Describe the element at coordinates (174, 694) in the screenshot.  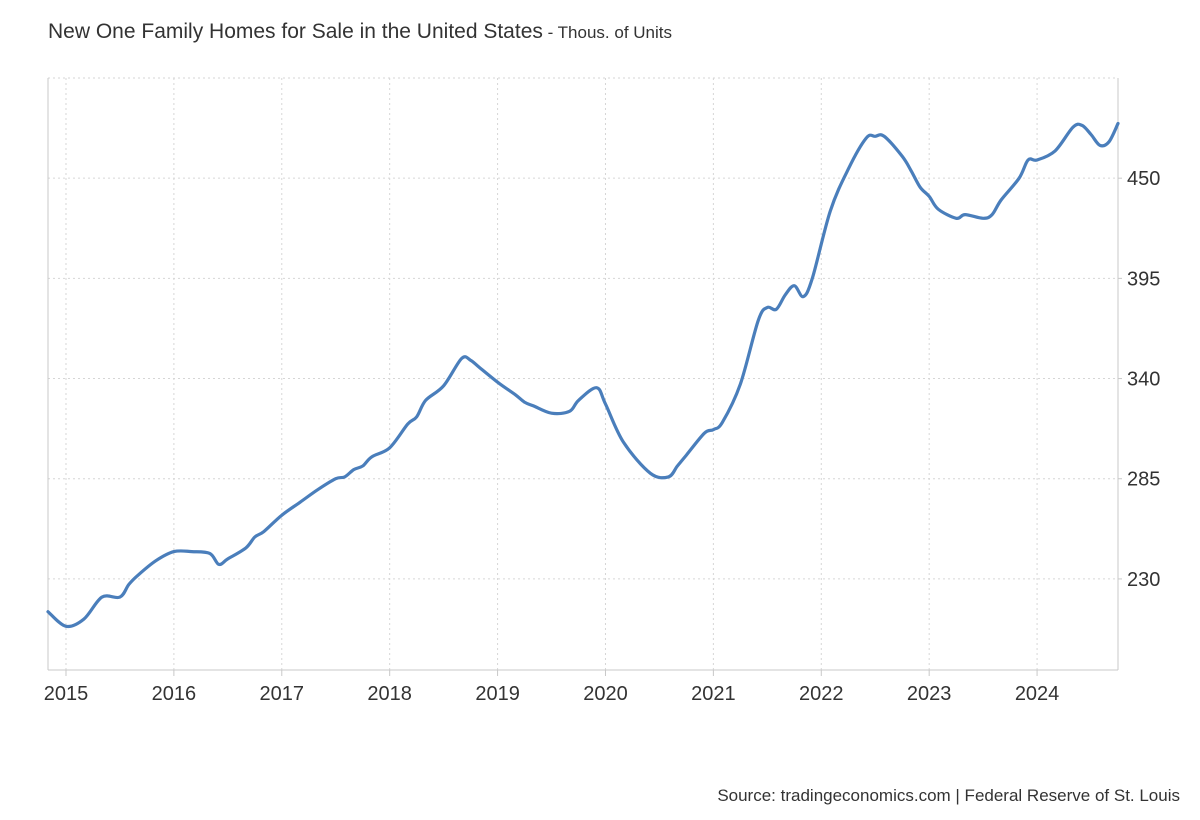
I see `x-tick-label: 2016` at that location.